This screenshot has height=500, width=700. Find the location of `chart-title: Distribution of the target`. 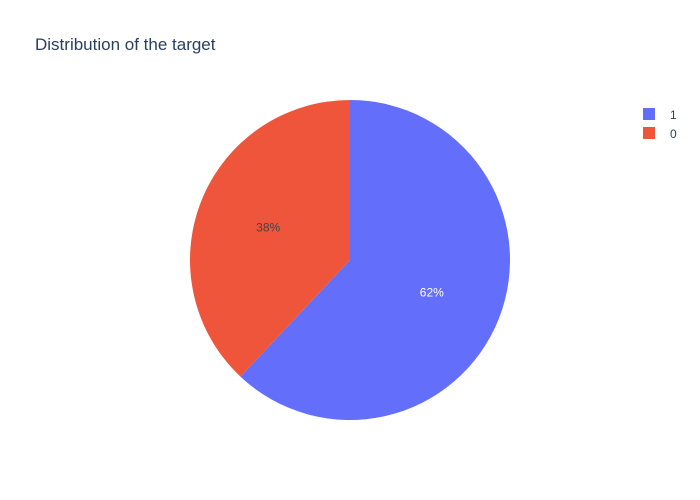

chart-title: Distribution of the target is located at coordinates (125, 44).